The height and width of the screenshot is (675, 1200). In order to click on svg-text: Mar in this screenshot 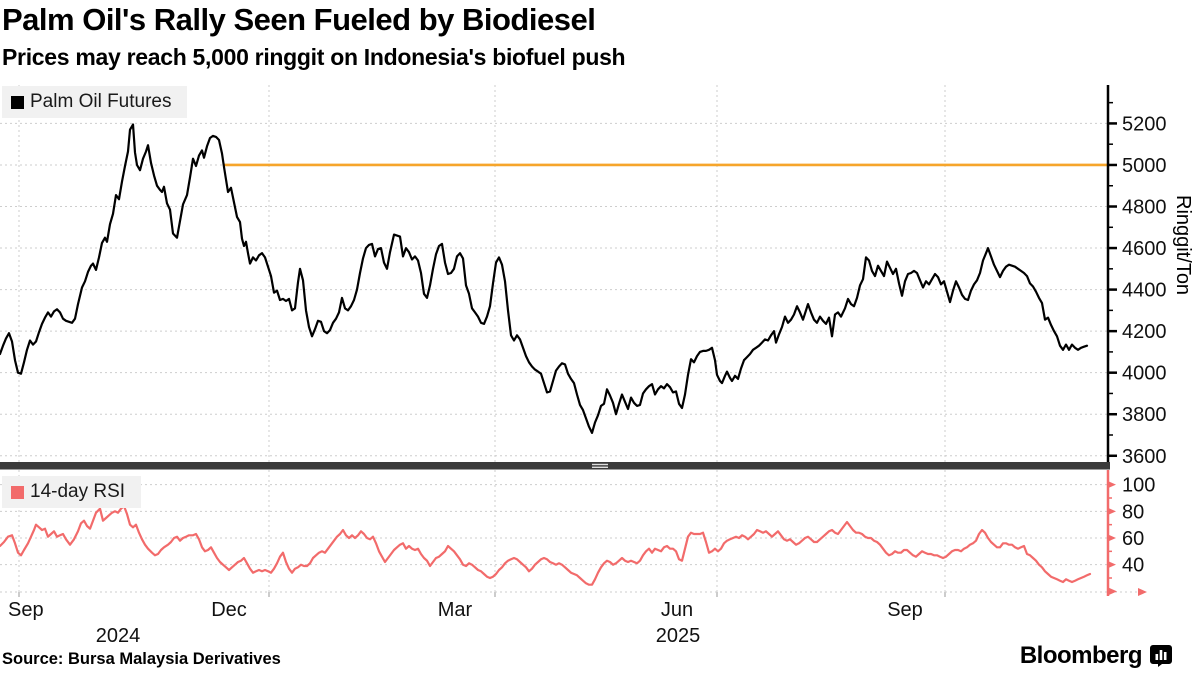, I will do `click(455, 610)`.